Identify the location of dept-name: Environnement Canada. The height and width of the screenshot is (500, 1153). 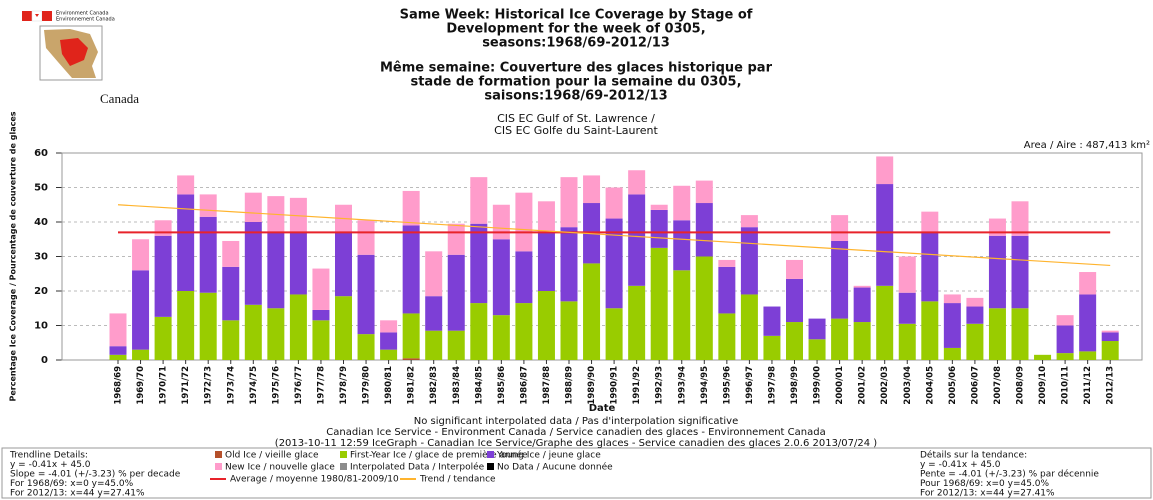
(85, 20).